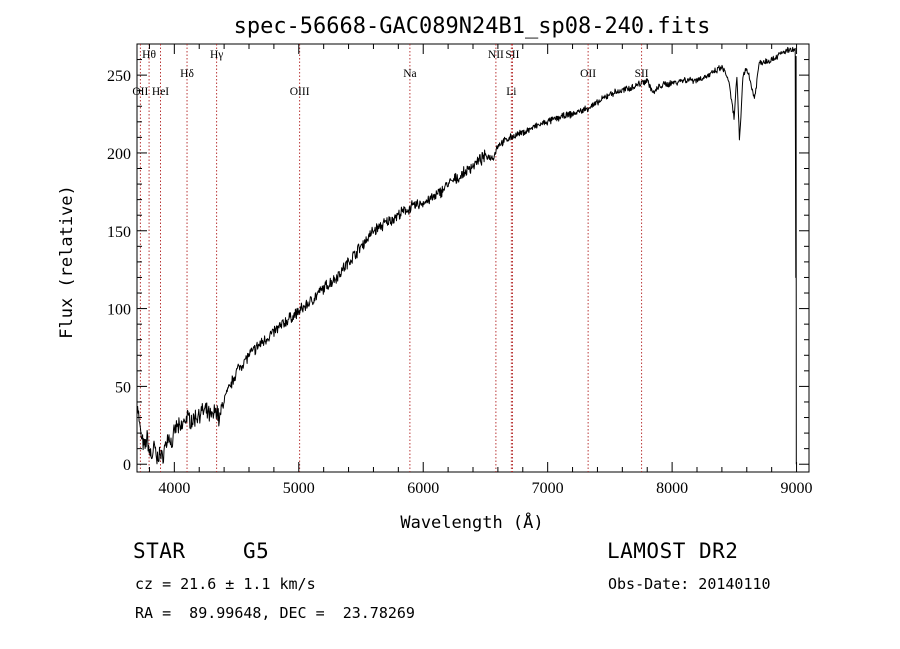  Describe the element at coordinates (423, 488) in the screenshot. I see `x-tick-label: 6000` at that location.